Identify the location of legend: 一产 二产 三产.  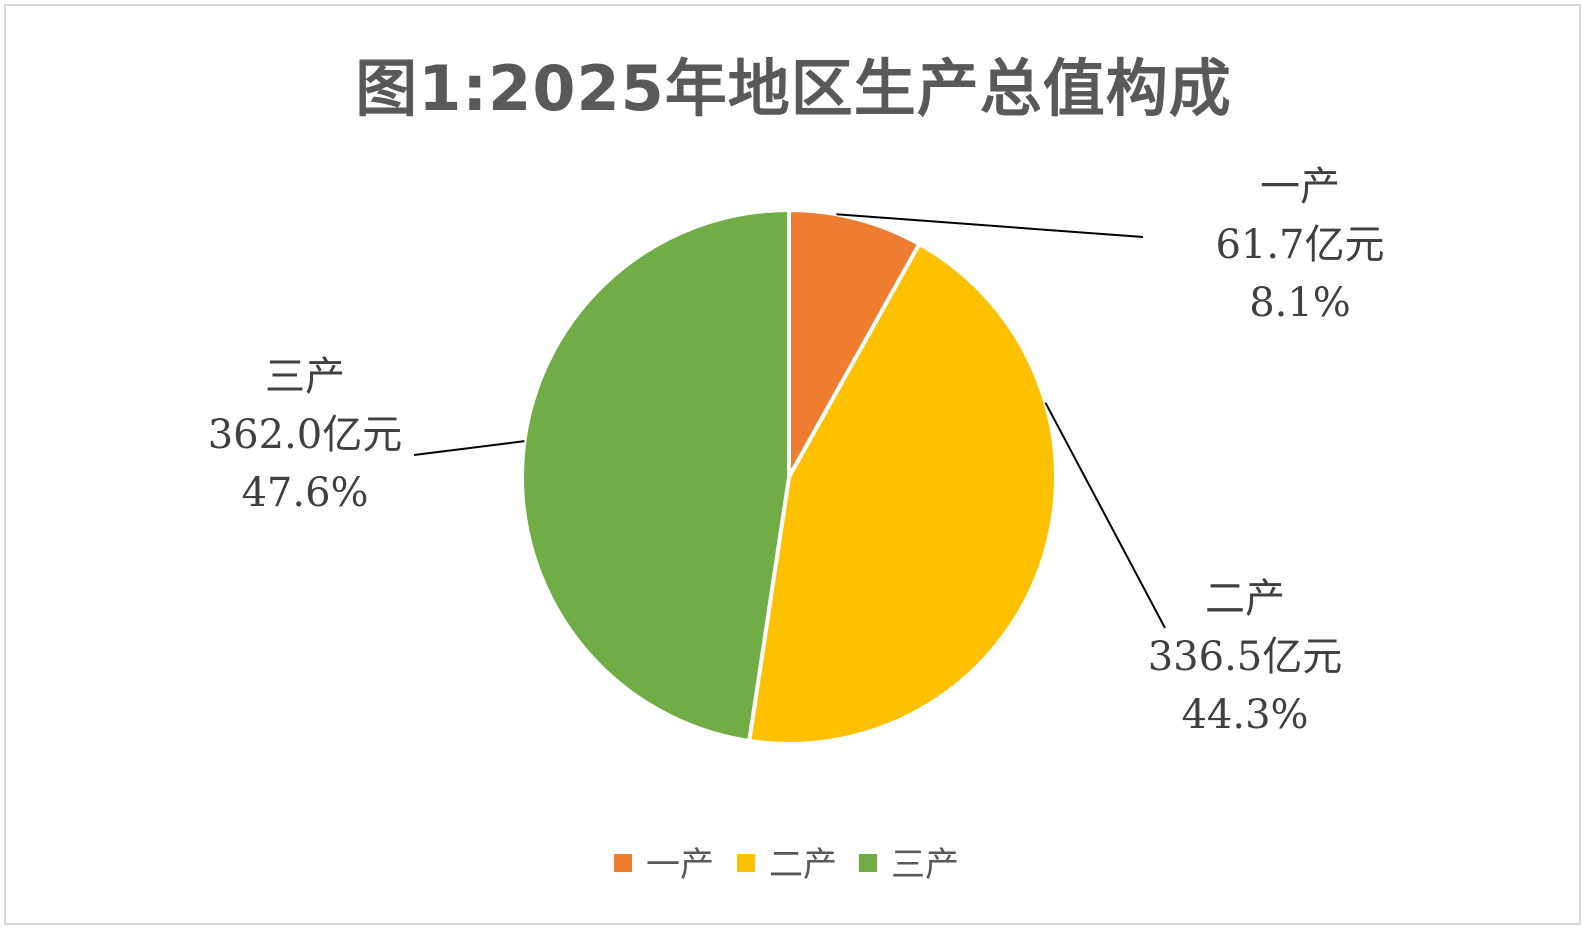
(786, 865).